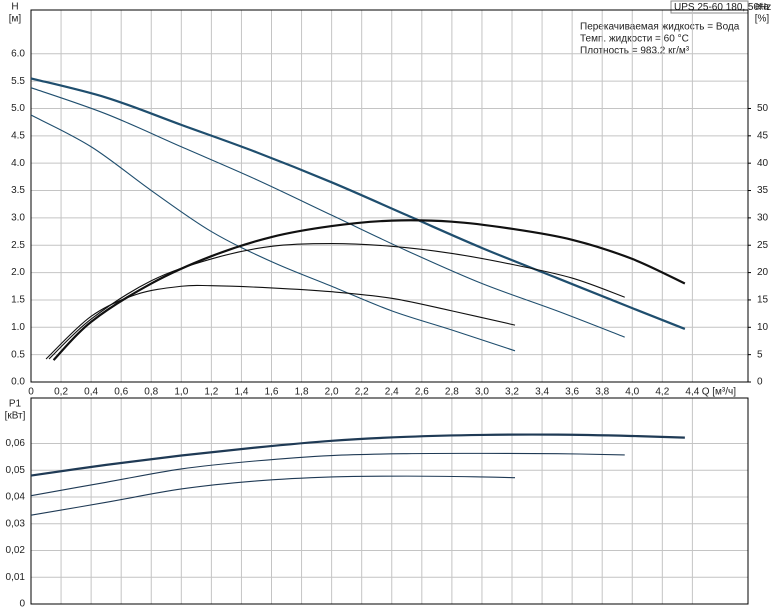 The image size is (774, 616). What do you see at coordinates (302, 392) in the screenshot?
I see `x-tick-label: 1,8` at bounding box center [302, 392].